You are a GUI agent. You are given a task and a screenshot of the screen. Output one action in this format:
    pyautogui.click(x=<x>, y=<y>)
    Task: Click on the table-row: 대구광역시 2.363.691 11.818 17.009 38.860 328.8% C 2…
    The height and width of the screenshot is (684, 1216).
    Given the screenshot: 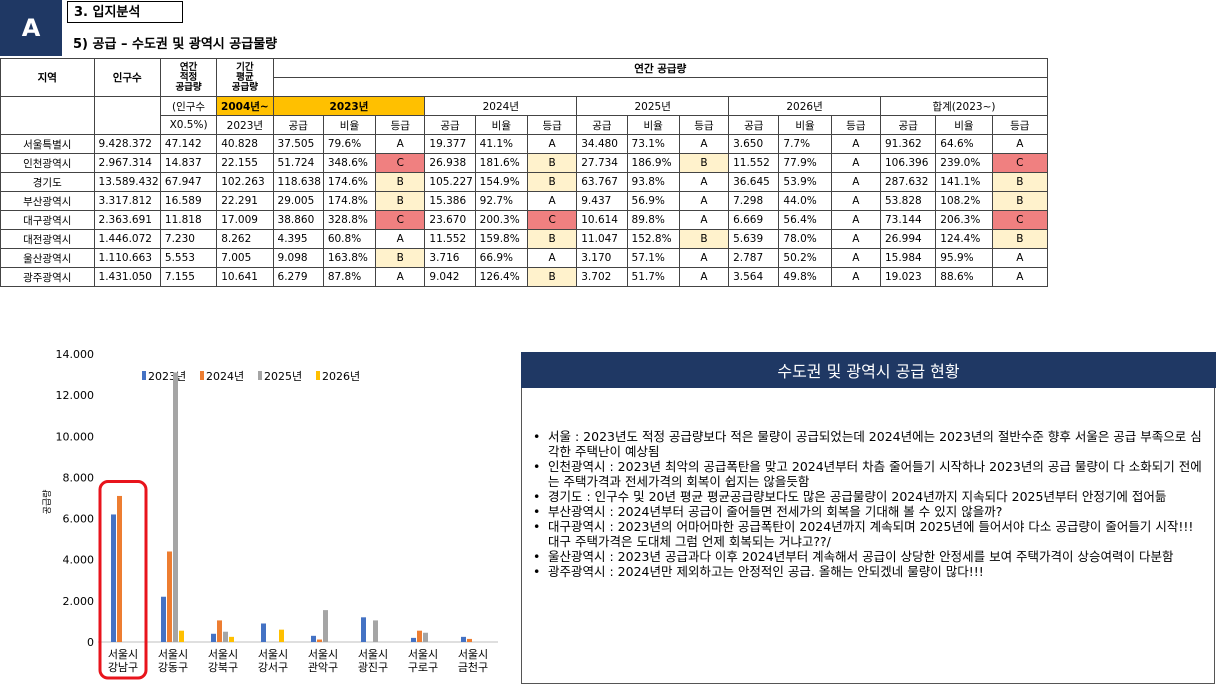 What is the action you would take?
    pyautogui.click(x=524, y=220)
    